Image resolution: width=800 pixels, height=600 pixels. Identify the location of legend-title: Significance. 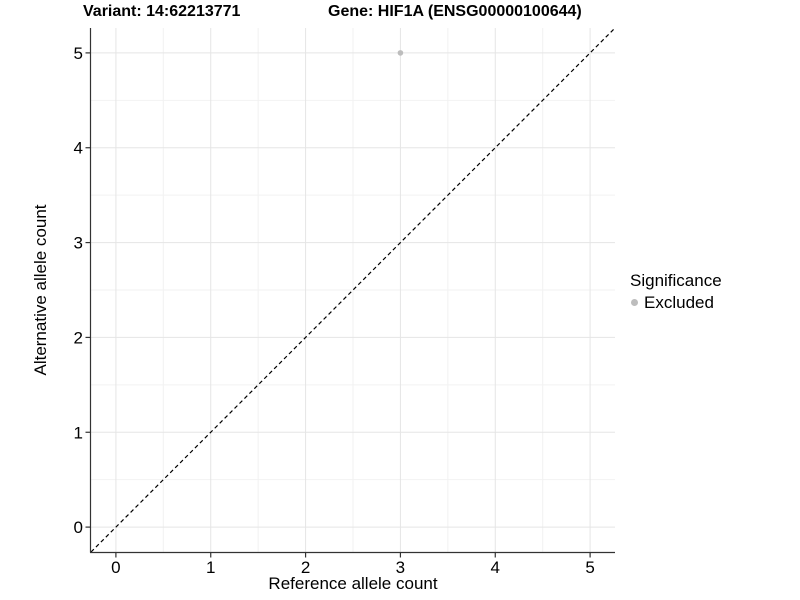
(676, 280).